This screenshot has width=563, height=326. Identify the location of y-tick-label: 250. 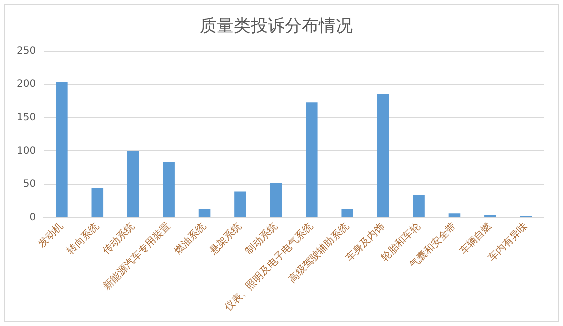
(26, 51).